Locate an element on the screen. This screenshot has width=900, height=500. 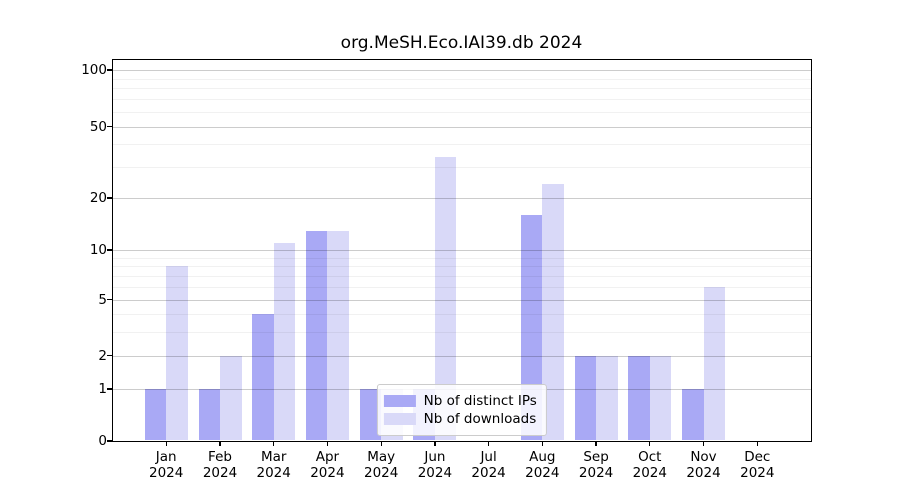
x-tick-month: Nov is located at coordinates (703, 457).